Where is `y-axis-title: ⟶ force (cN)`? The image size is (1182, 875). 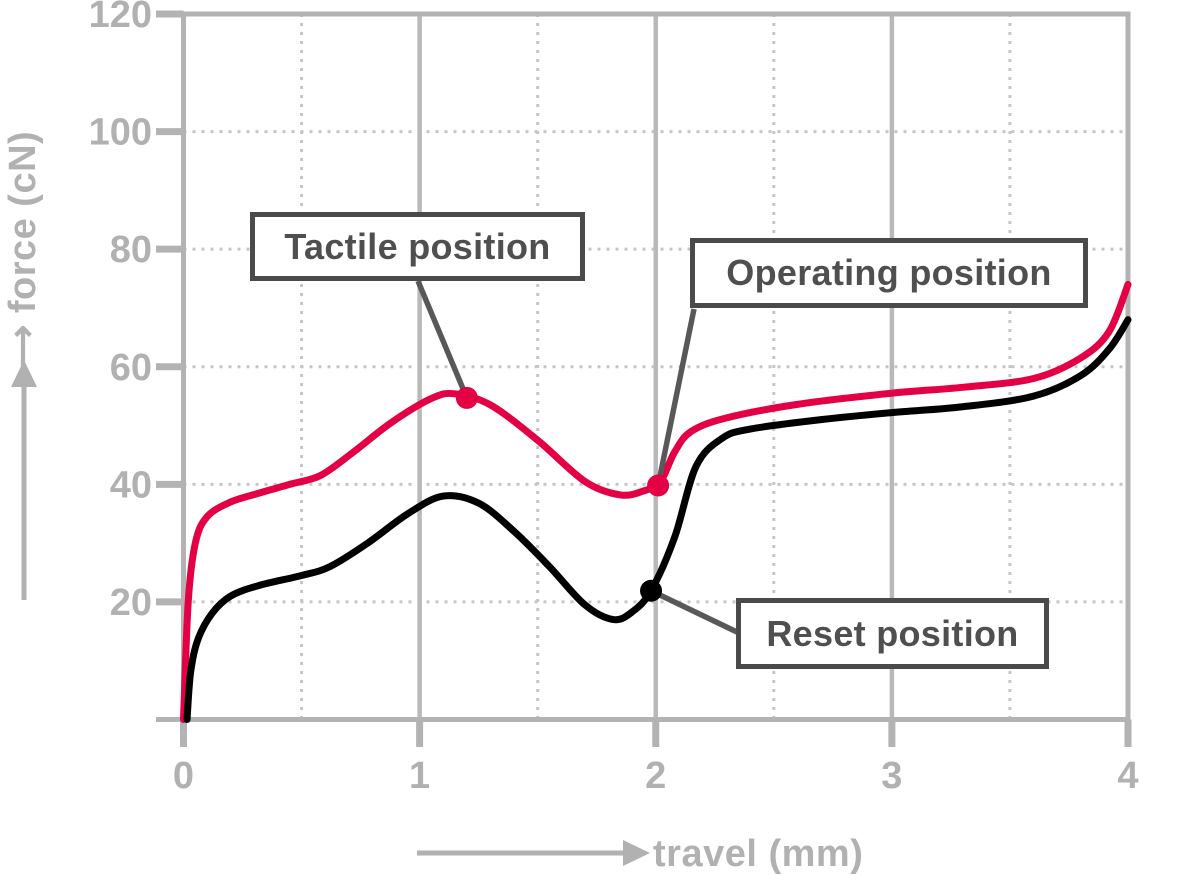 y-axis-title: ⟶ force (cN) is located at coordinates (24, 255).